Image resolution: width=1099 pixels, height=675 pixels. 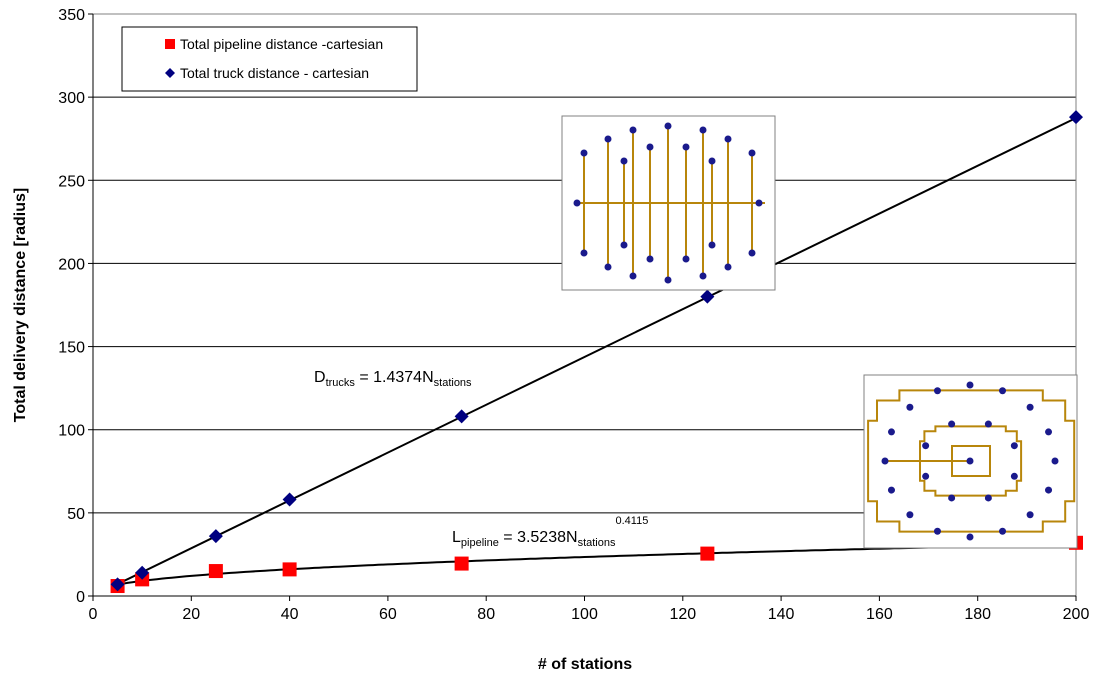 I want to click on y-tick-label: 0, so click(x=80, y=597).